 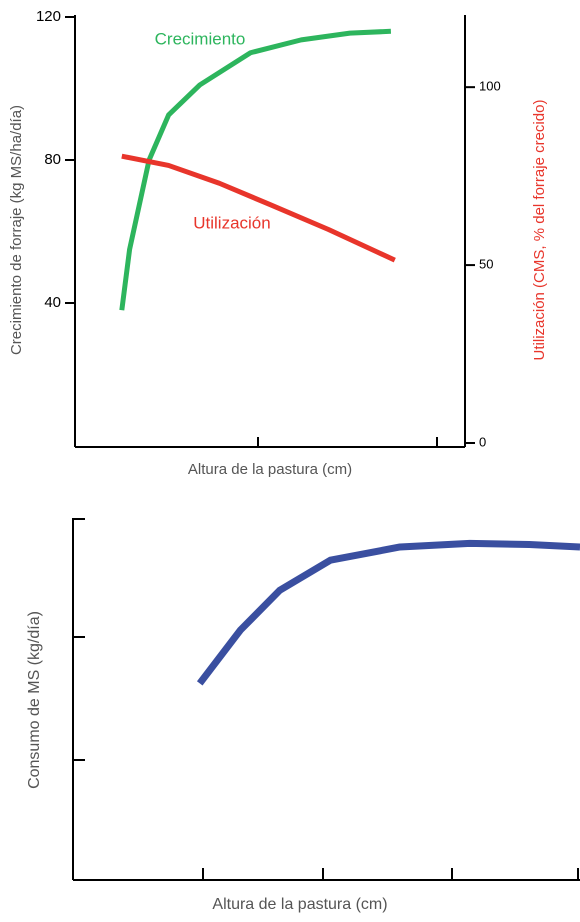 I want to click on y-axis-label: Crecimiento de forraje (kg MS/ha/día), so click(x=16, y=230).